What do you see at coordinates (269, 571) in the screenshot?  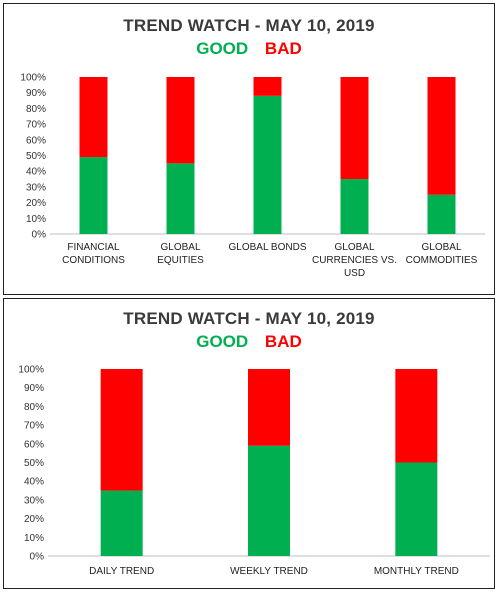 I see `x-category-label: WEEKLY TREND` at bounding box center [269, 571].